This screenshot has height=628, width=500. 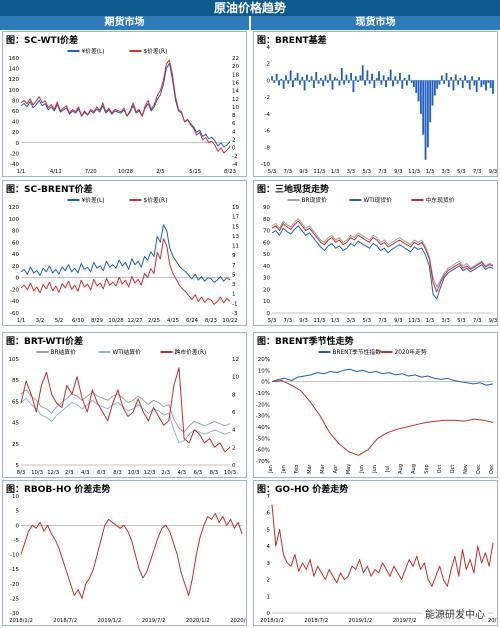 I want to click on chart-title: 图：GO-HO 价差走势, so click(x=303, y=490).